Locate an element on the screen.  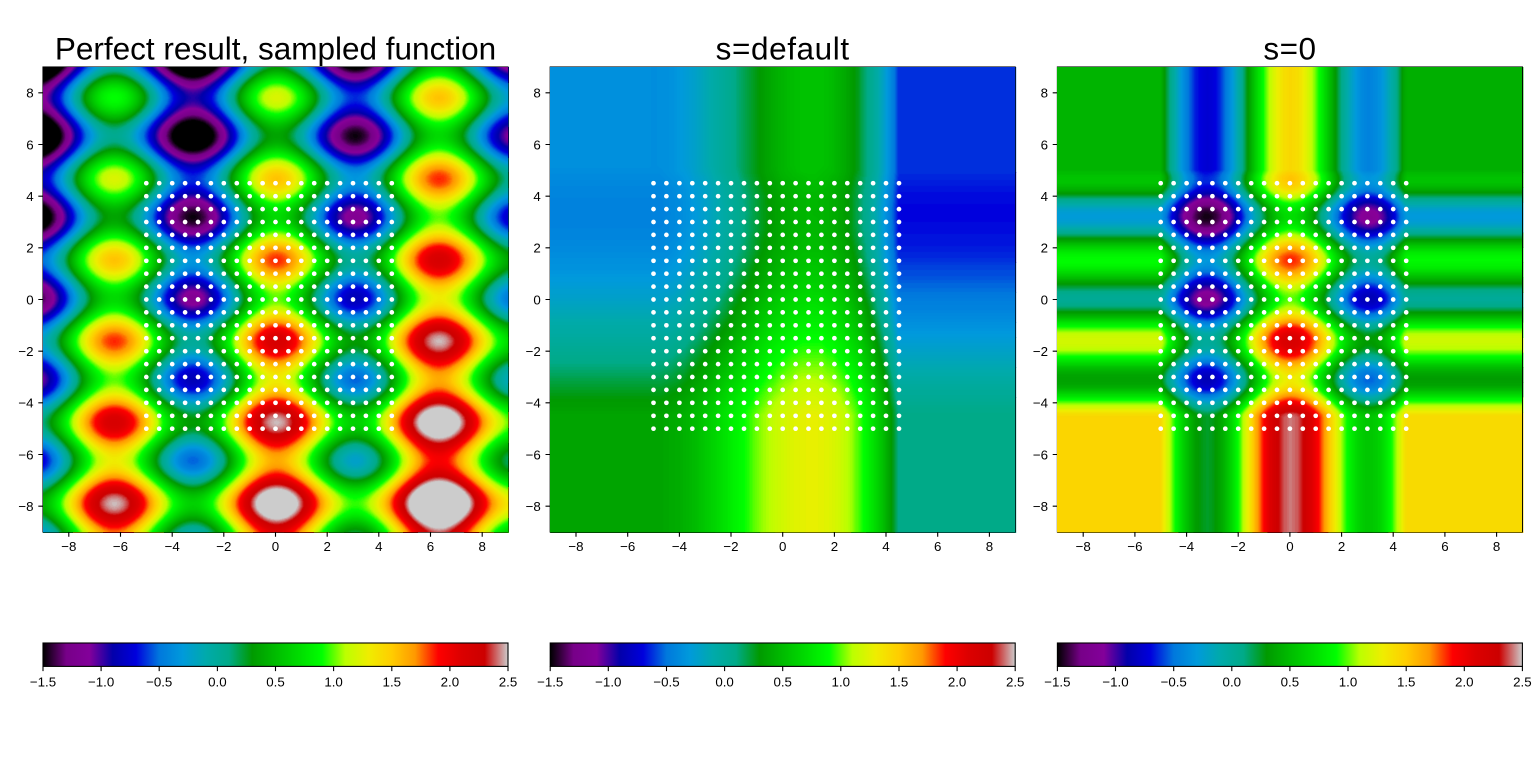
svg-text:Perfect result, sampled functi: Perfect result, sampled function is located at coordinates (275, 48).